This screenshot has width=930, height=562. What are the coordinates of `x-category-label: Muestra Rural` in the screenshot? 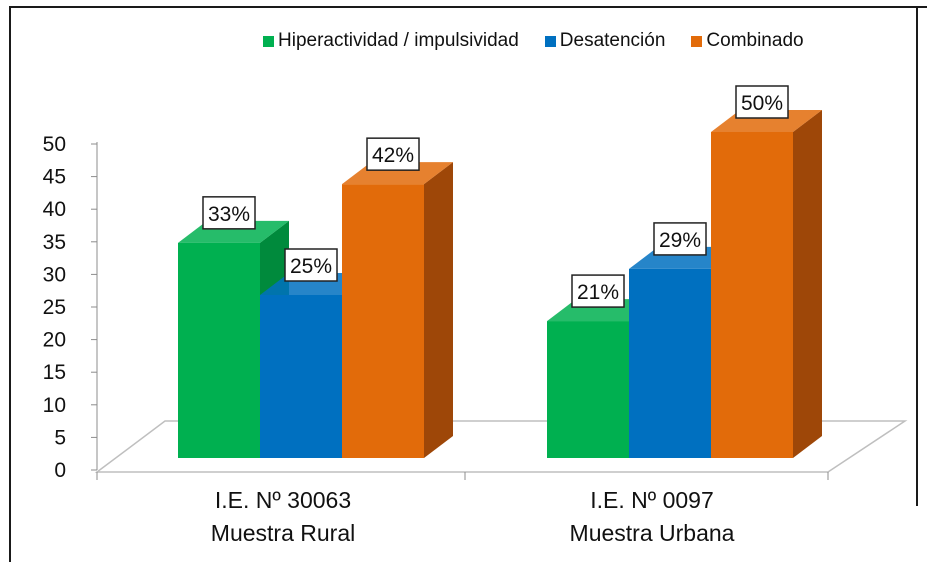 It's located at (283, 533).